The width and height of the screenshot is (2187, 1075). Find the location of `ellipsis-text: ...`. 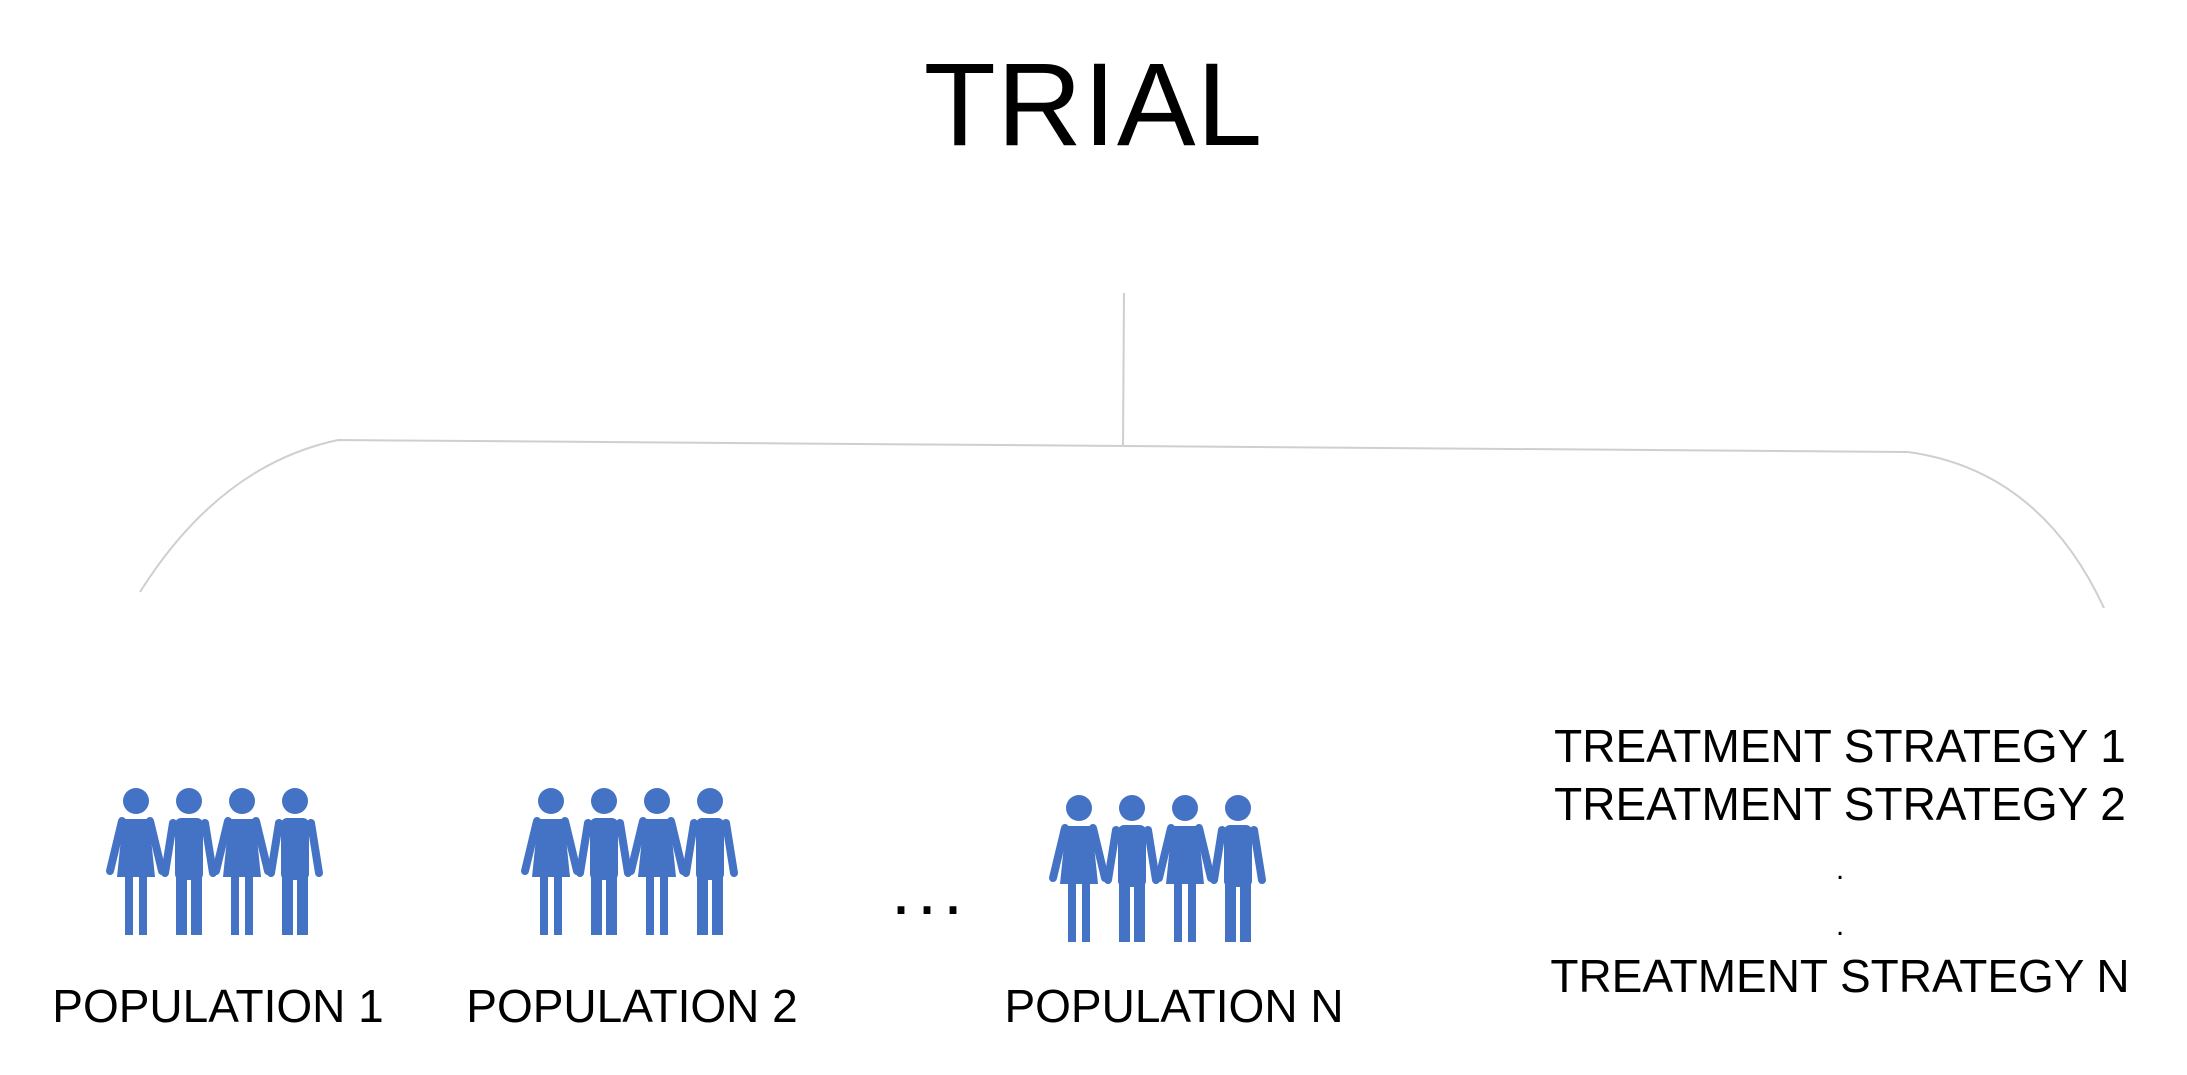

ellipsis-text: ... is located at coordinates (929, 890).